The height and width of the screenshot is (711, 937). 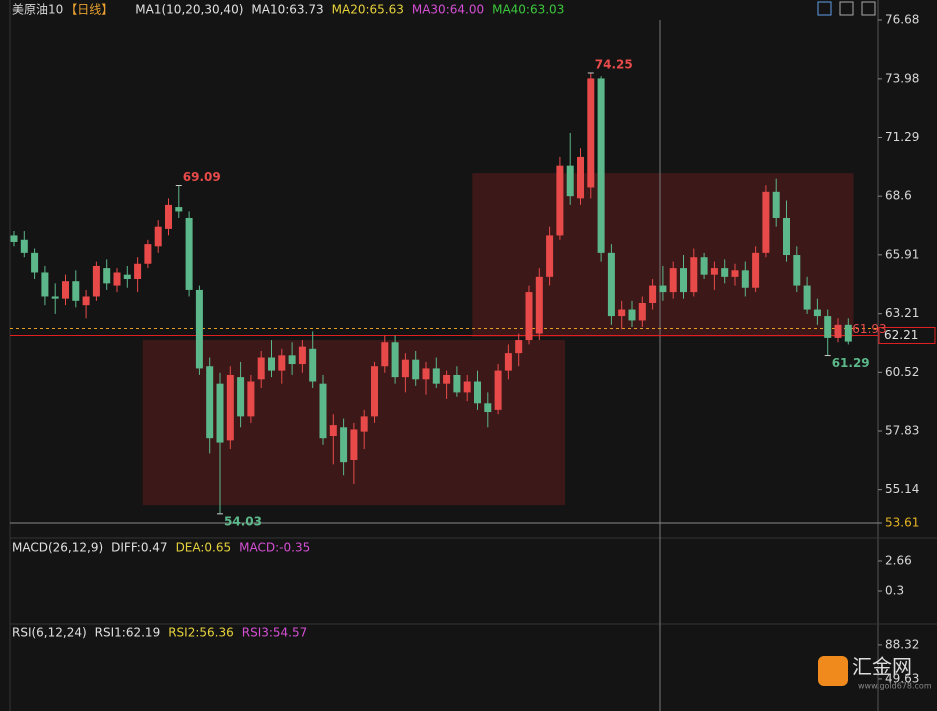 What do you see at coordinates (139, 548) in the screenshot?
I see `header-text: DIFF:0.47` at bounding box center [139, 548].